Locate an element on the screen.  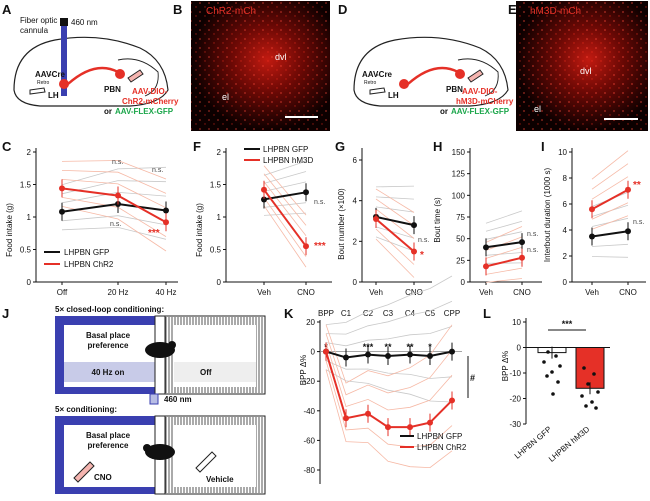
f-ytick-label: 2 is located at coordinates (219, 152).